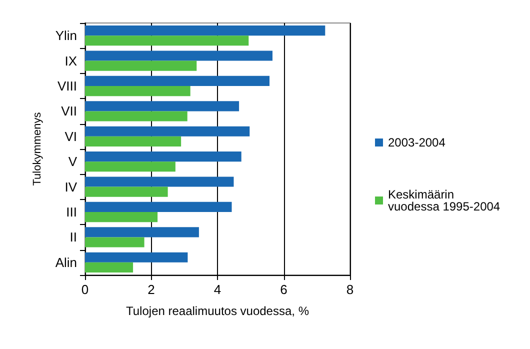 Image resolution: width=530 pixels, height=349 pixels. What do you see at coordinates (151, 289) in the screenshot?
I see `x-tick-label: 2` at bounding box center [151, 289].